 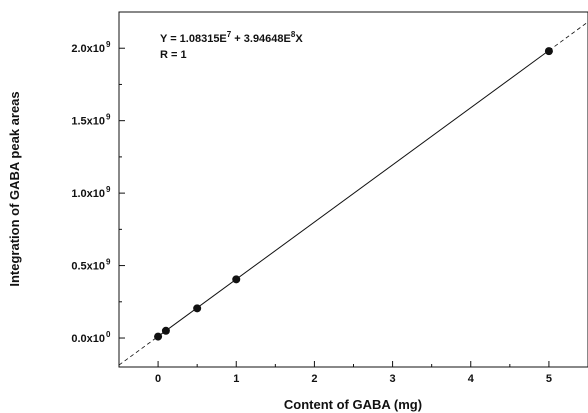 I want to click on x-tick-label: 3, so click(x=393, y=379).